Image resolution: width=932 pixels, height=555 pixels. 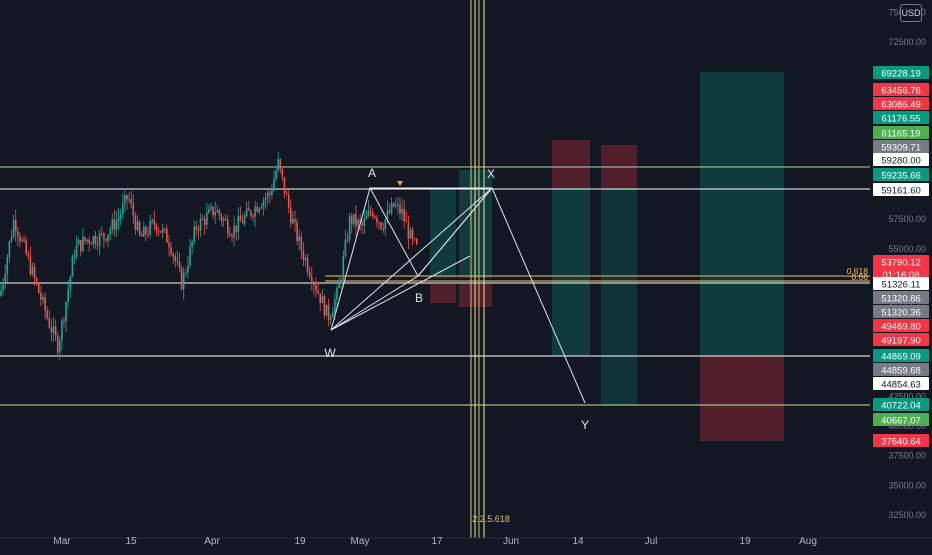 What do you see at coordinates (901, 313) in the screenshot?
I see `price-tag-label: 51320.36` at bounding box center [901, 313].